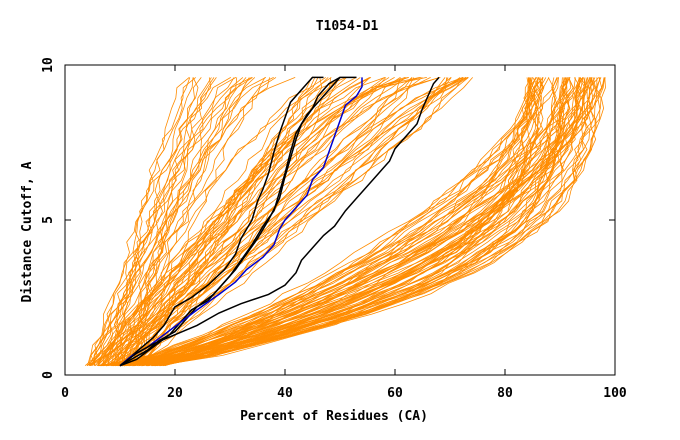 This screenshot has height=440, width=680. I want to click on x-tick-label: 60, so click(395, 393).